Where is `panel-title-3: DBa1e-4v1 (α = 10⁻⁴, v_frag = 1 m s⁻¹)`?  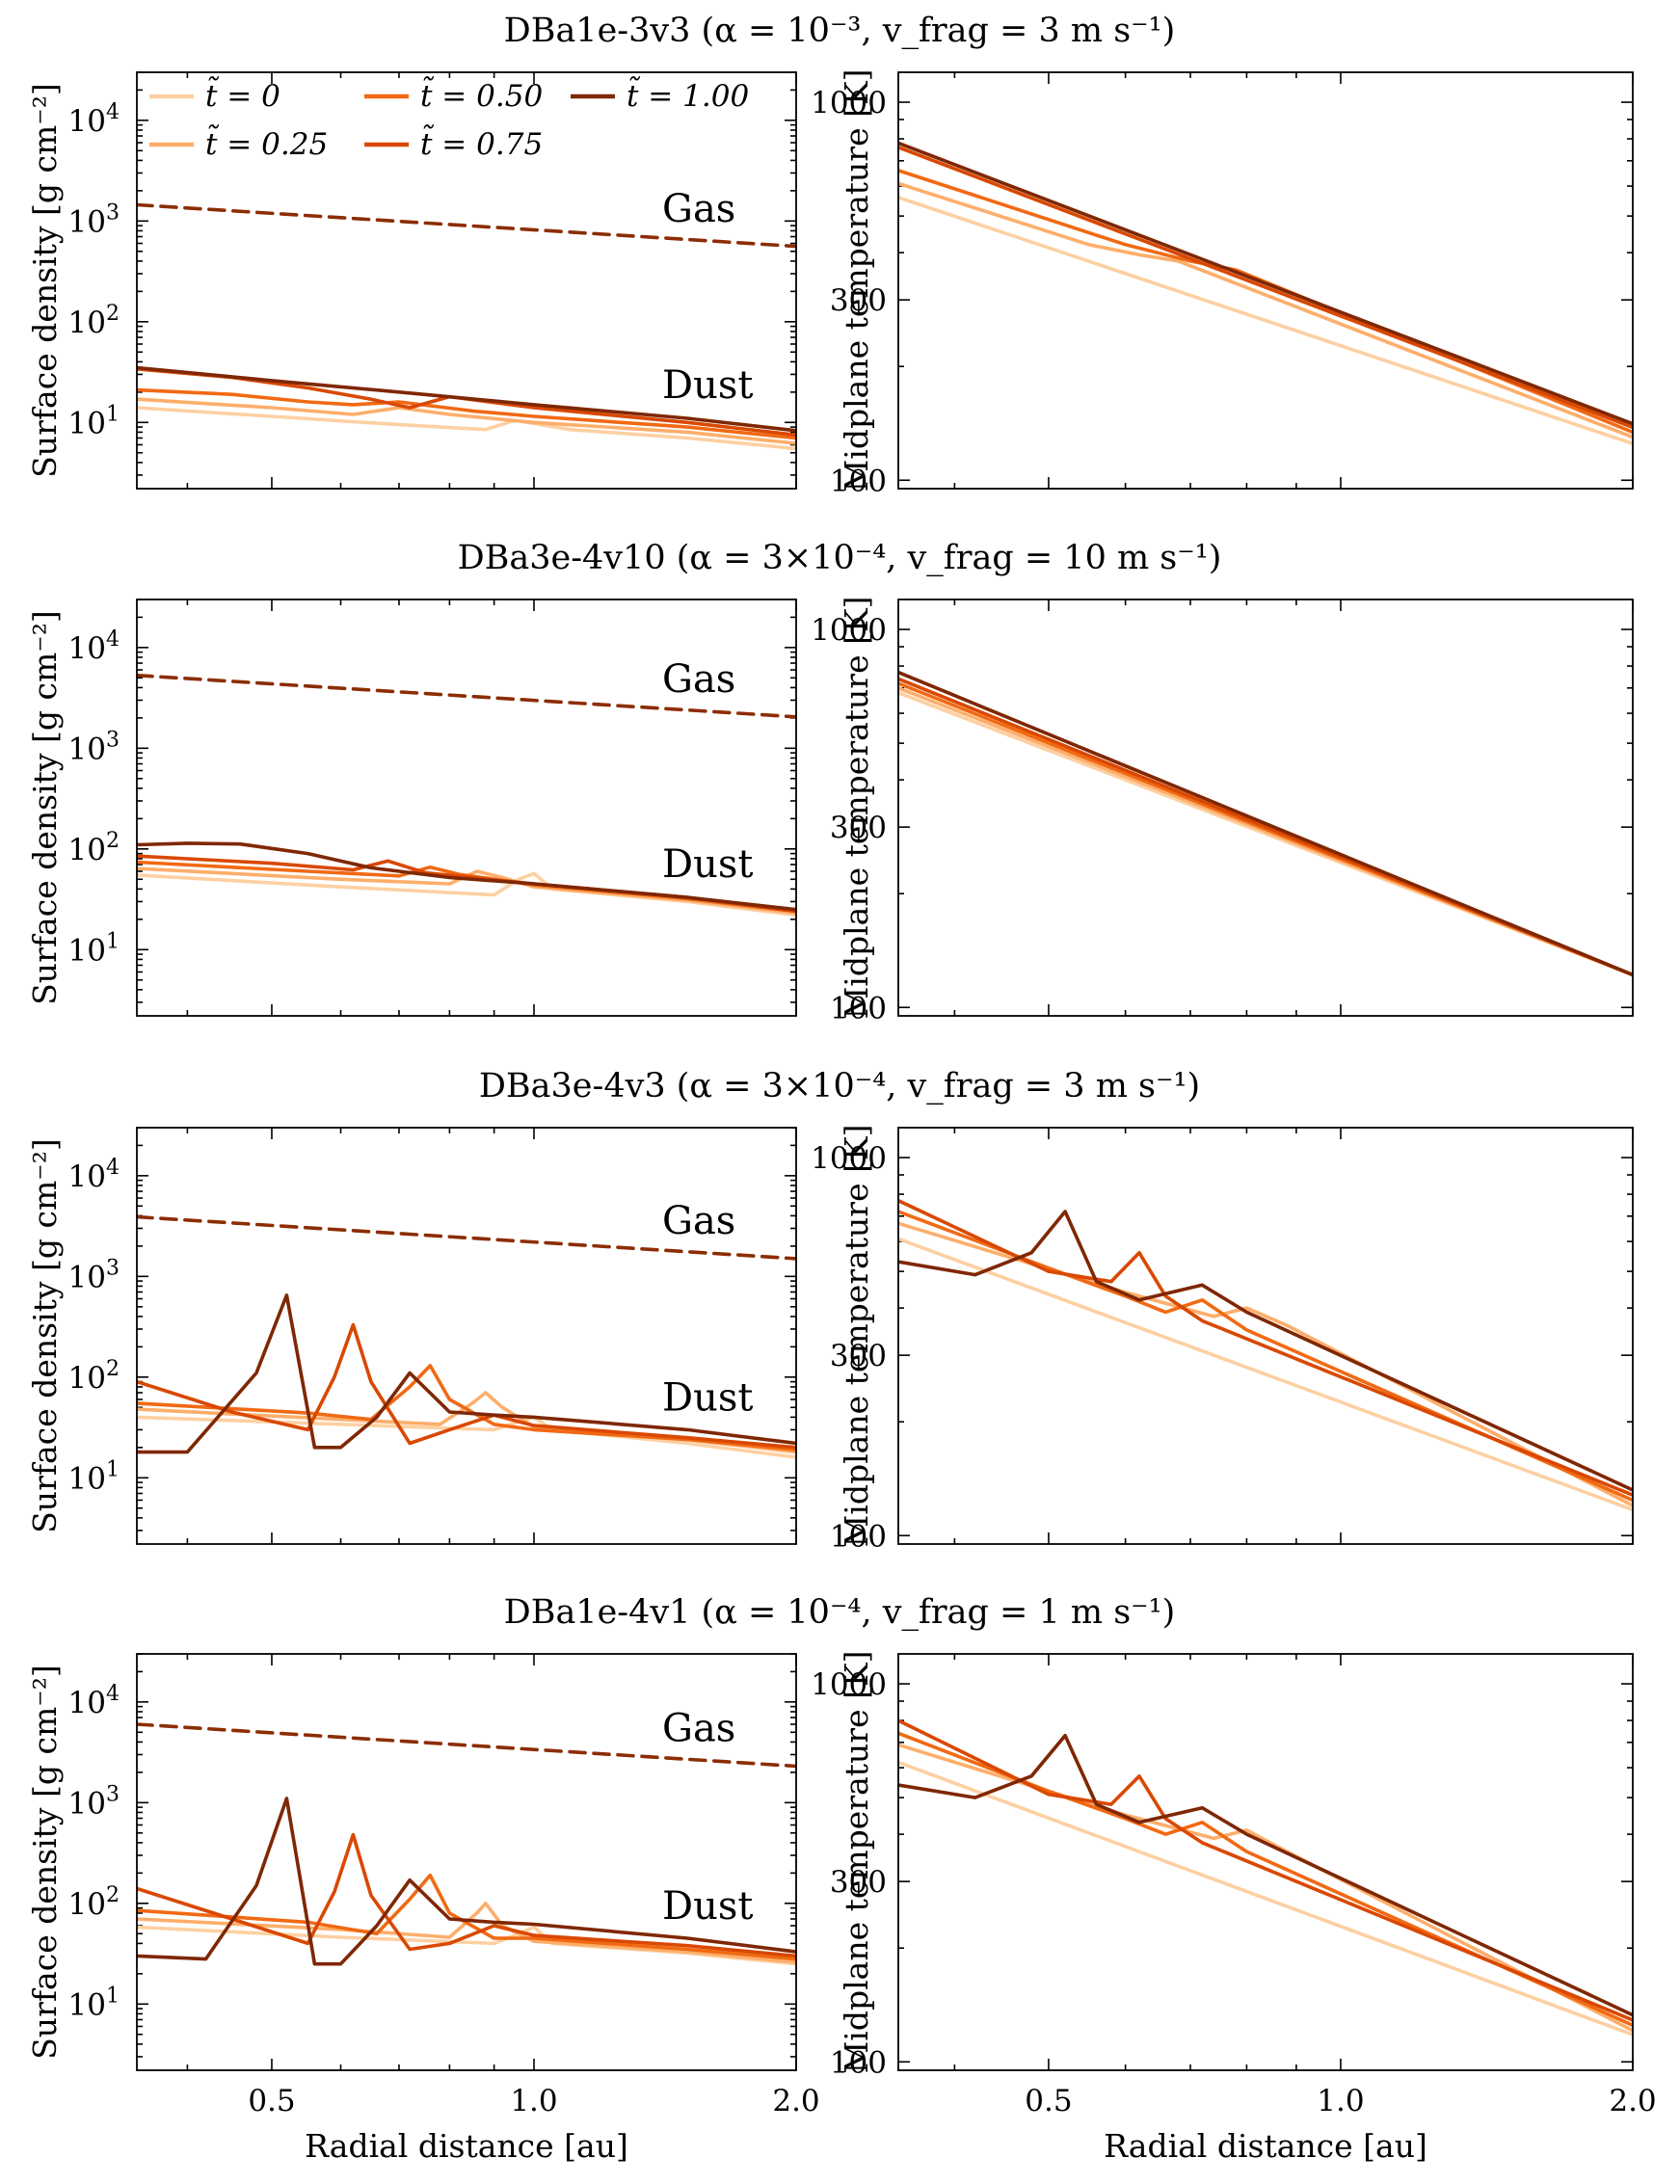 panel-title-3: DBa1e-4v1 (α = 10⁻⁴, v_frag = 1 m s⁻¹) is located at coordinates (840, 1612).